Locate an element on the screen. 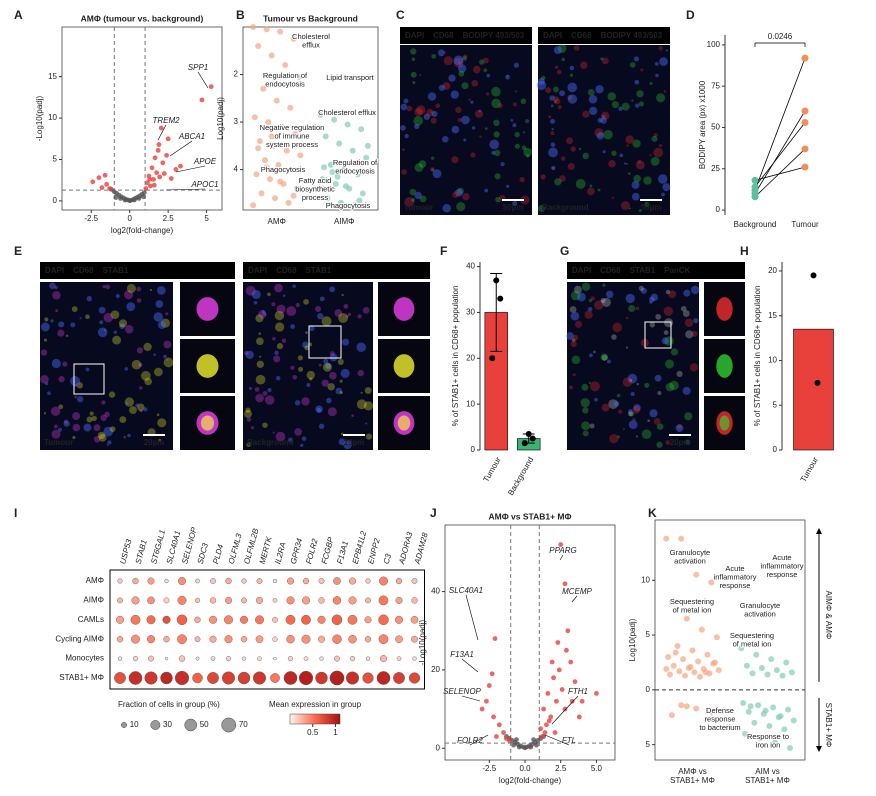  channel-label: STAB1 is located at coordinates (643, 270).